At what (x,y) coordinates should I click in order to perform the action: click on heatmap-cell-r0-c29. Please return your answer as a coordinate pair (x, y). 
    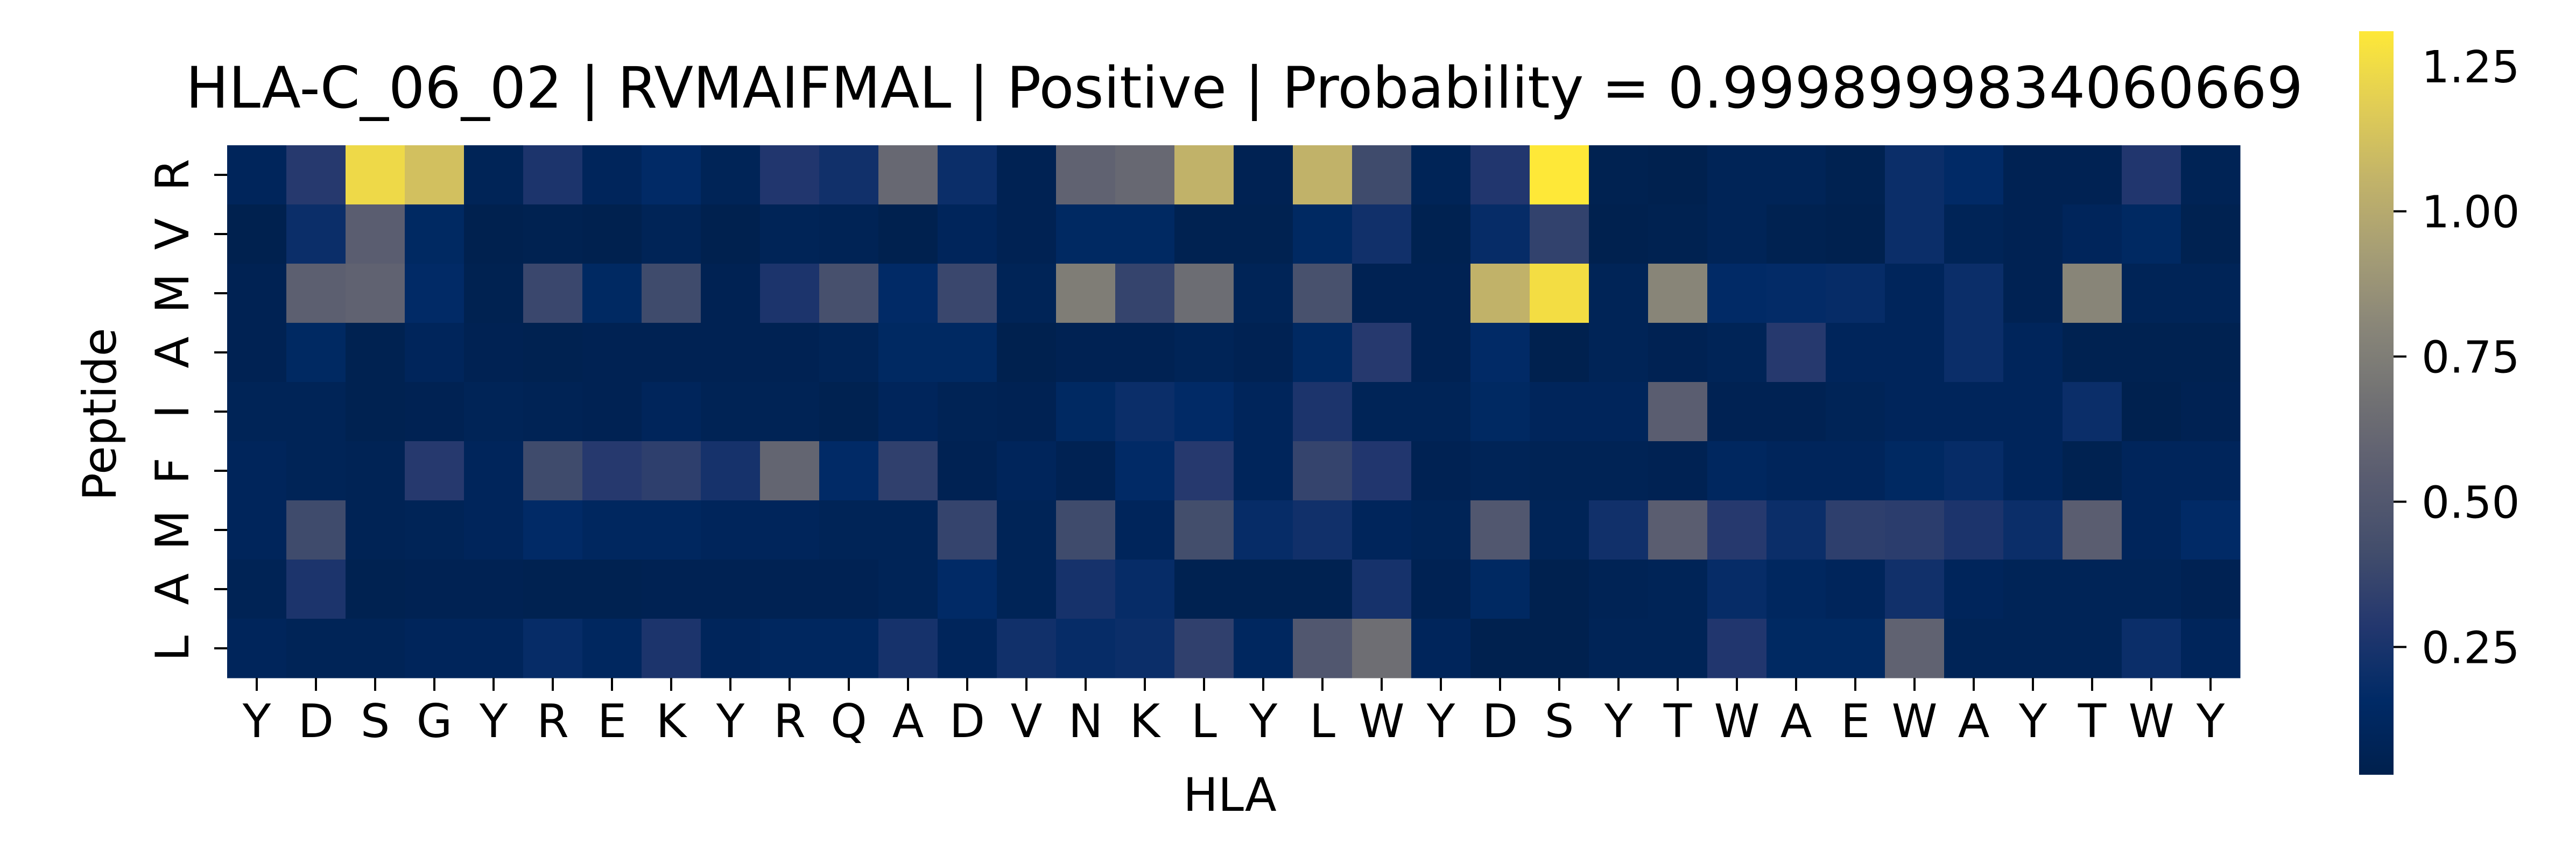
    Looking at the image, I should click on (1974, 175).